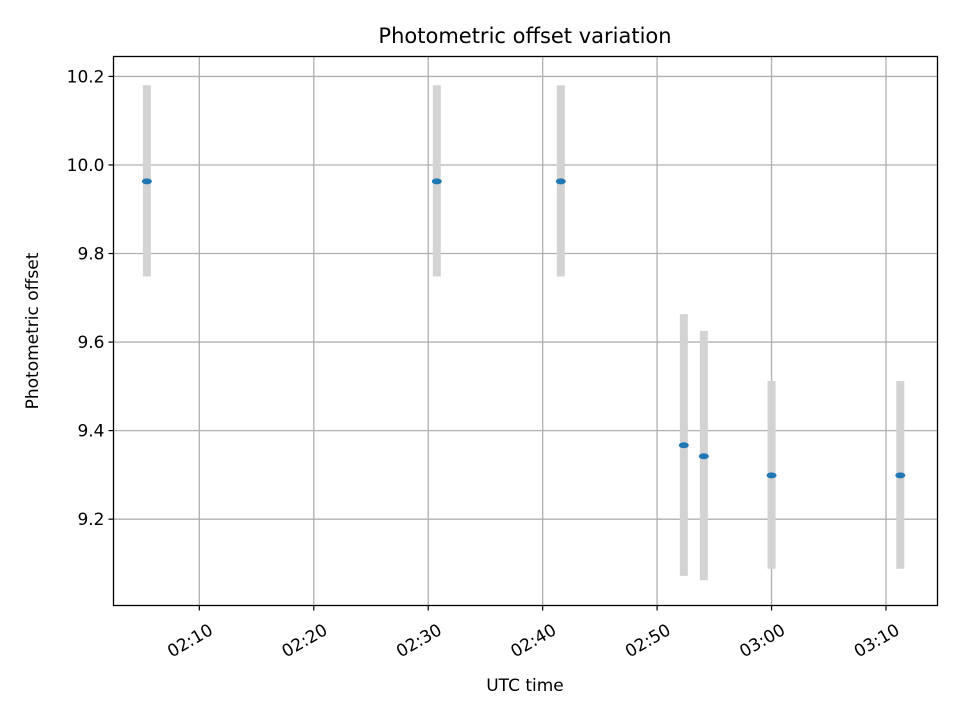 The image size is (960, 720). What do you see at coordinates (525, 686) in the screenshot?
I see `x-axis-title: UTC time` at bounding box center [525, 686].